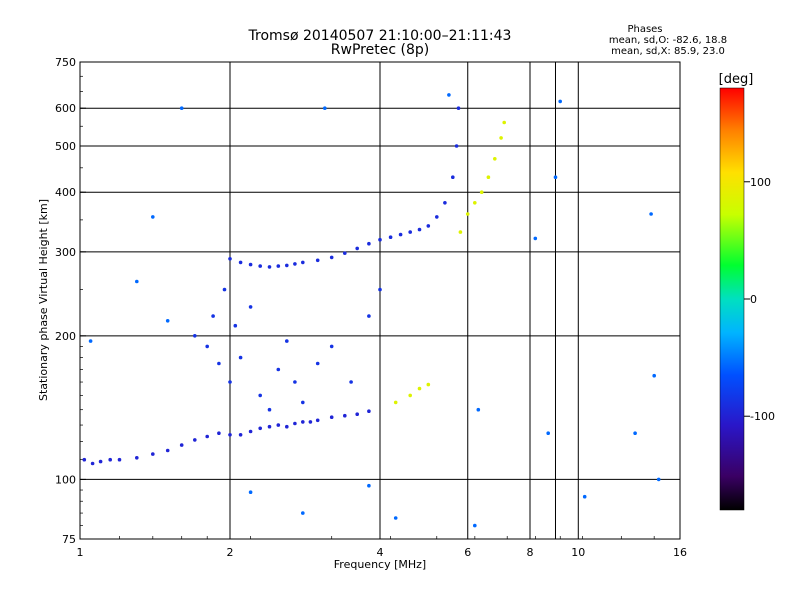  What do you see at coordinates (732, 299) in the screenshot?
I see `colorbar` at bounding box center [732, 299].